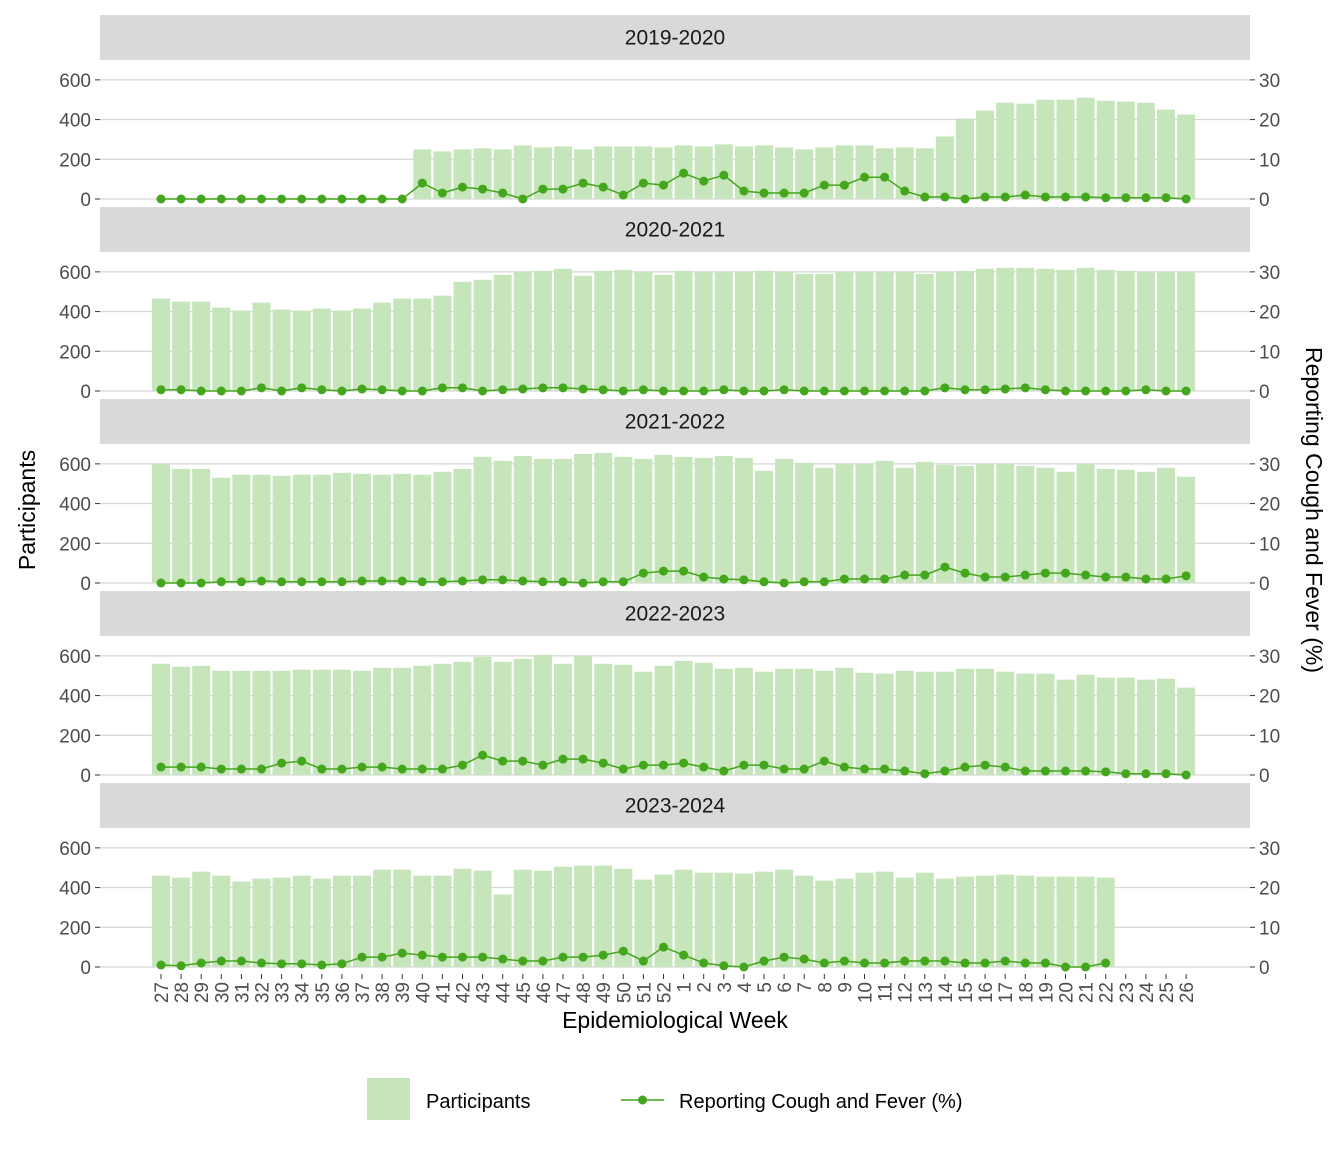 The height and width of the screenshot is (1157, 1344). What do you see at coordinates (75, 697) in the screenshot?
I see `y-tick-label: 400` at bounding box center [75, 697].